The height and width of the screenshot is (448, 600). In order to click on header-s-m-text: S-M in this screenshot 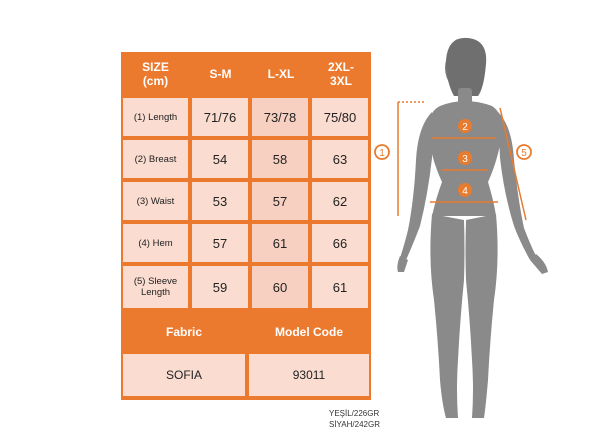, I will do `click(220, 74)`.